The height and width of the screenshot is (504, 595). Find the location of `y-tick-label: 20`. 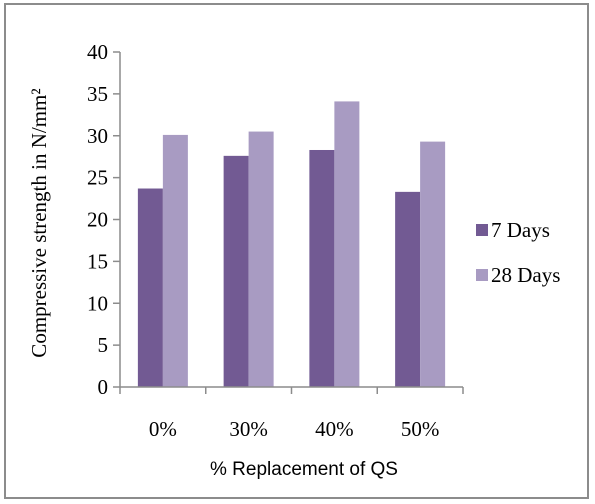

y-tick-label: 20 is located at coordinates (97, 220).